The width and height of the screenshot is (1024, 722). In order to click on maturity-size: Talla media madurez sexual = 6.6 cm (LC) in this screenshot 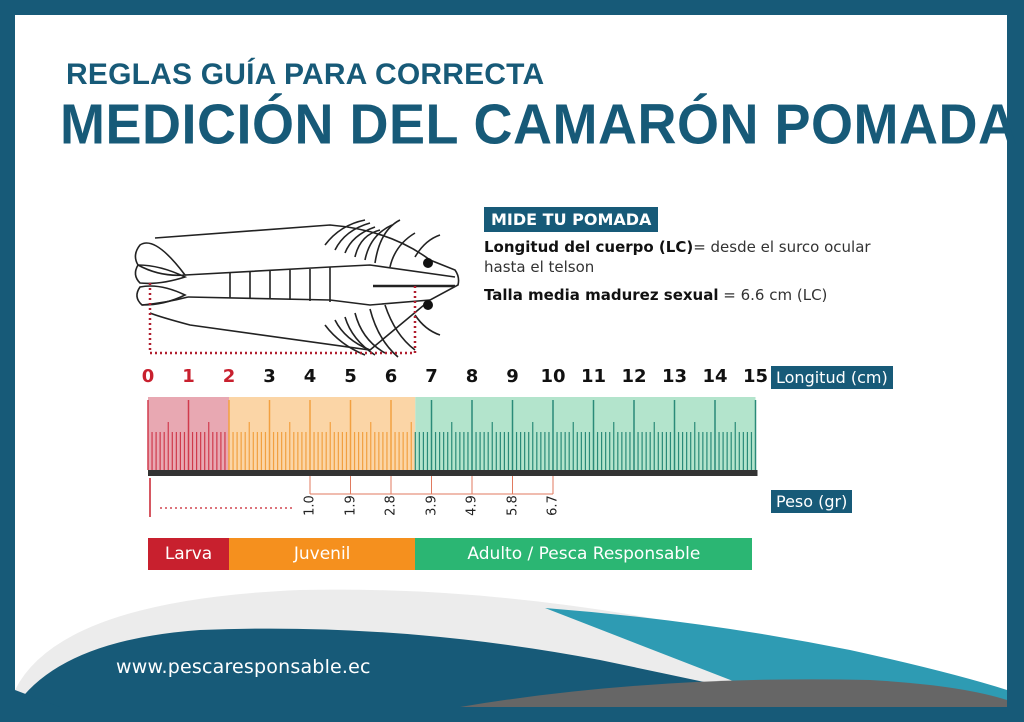, I will do `click(655, 295)`.